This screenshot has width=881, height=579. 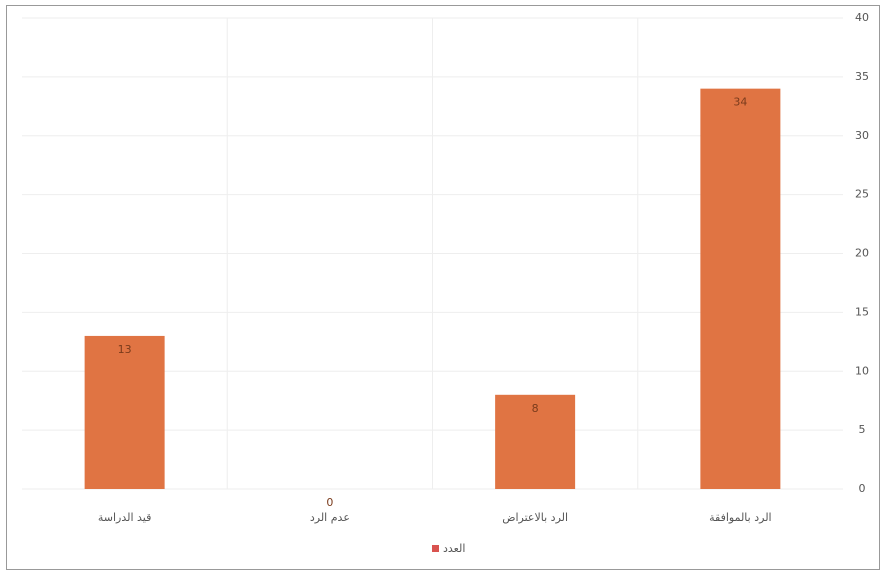 I want to click on data-label: 13, so click(x=125, y=349).